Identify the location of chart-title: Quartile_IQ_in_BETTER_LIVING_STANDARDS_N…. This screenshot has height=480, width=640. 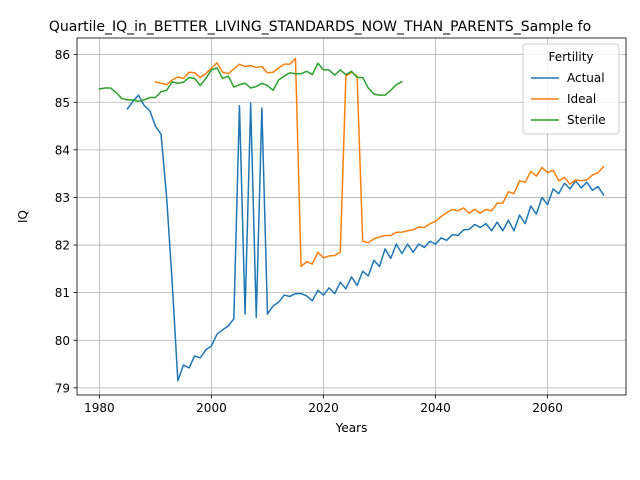
(320, 27).